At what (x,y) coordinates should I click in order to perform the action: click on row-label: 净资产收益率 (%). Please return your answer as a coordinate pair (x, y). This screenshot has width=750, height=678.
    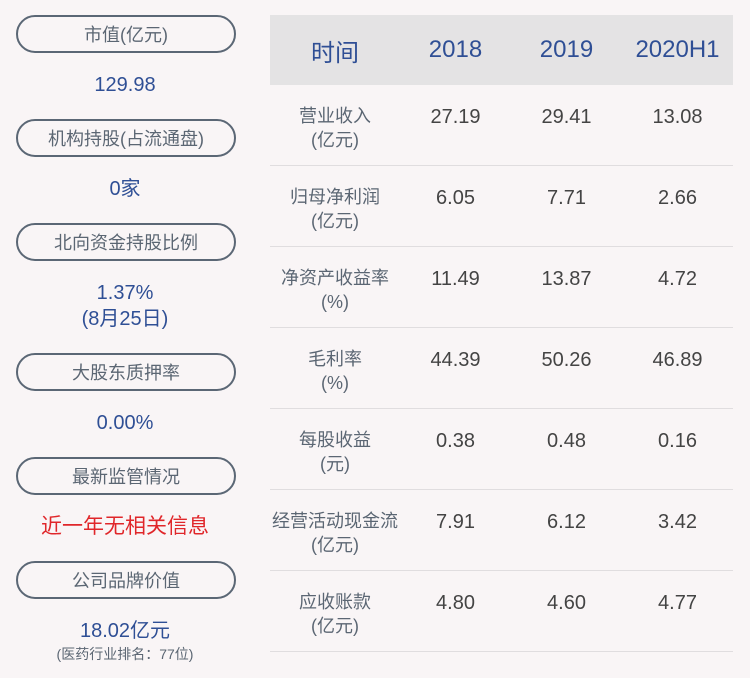
    Looking at the image, I should click on (335, 280).